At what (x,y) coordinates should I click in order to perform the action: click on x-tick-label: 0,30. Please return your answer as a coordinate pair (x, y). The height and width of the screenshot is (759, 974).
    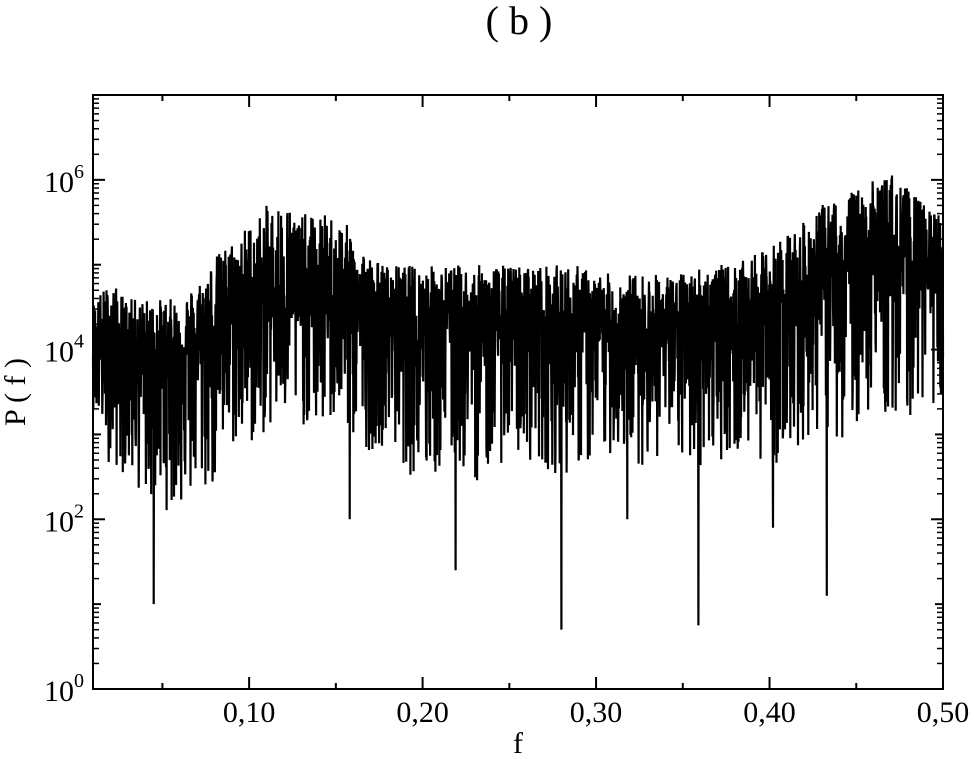
    Looking at the image, I should click on (596, 712).